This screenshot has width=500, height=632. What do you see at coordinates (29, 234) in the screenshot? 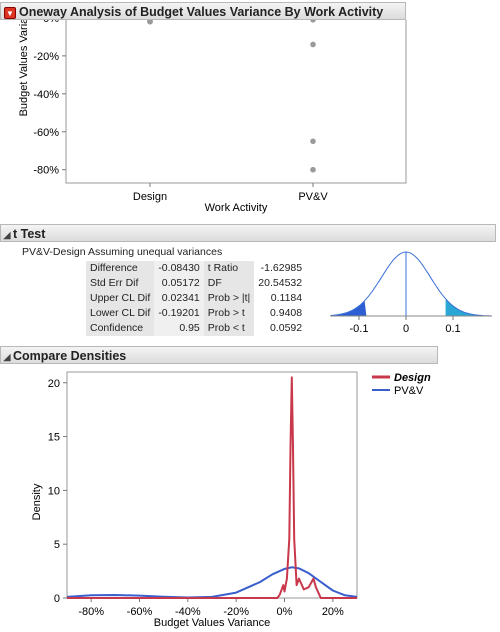
I see `ttest-title: t Test` at bounding box center [29, 234].